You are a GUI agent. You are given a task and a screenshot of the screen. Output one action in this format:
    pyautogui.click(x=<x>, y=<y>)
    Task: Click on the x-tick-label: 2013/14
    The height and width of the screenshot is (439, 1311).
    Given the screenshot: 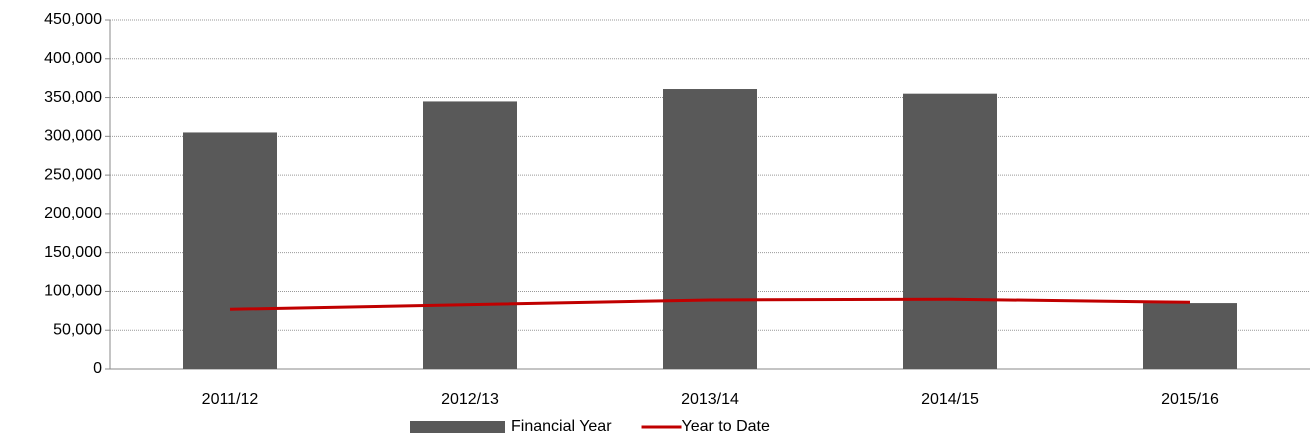 What is the action you would take?
    pyautogui.click(x=710, y=399)
    